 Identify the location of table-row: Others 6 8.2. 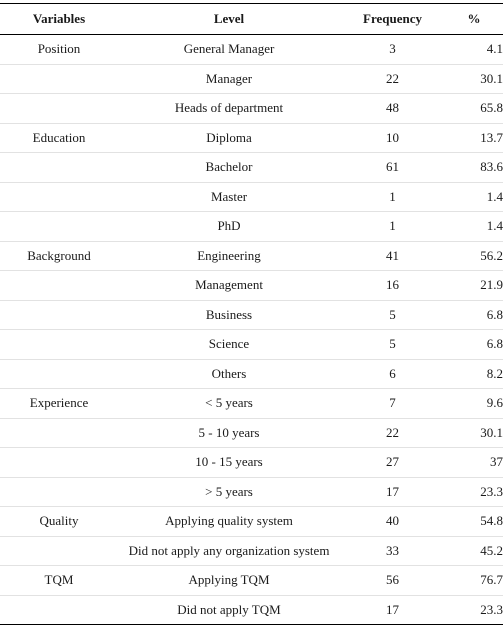
(251, 374).